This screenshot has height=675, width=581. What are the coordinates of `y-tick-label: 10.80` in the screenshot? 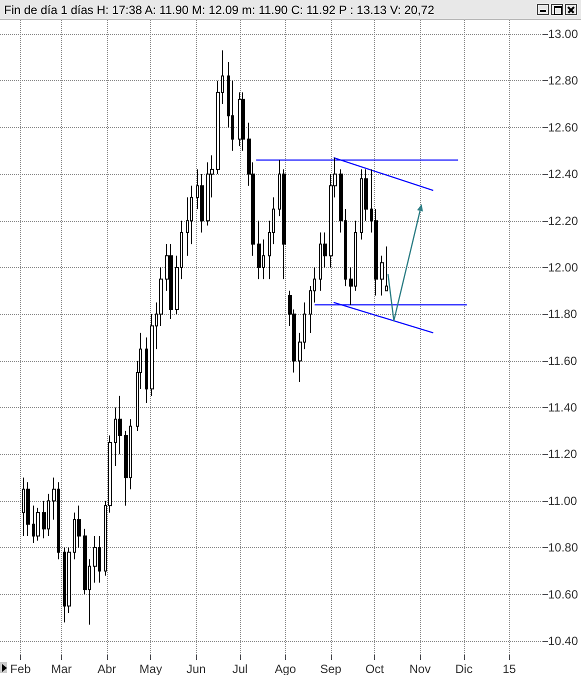 It's located at (563, 547).